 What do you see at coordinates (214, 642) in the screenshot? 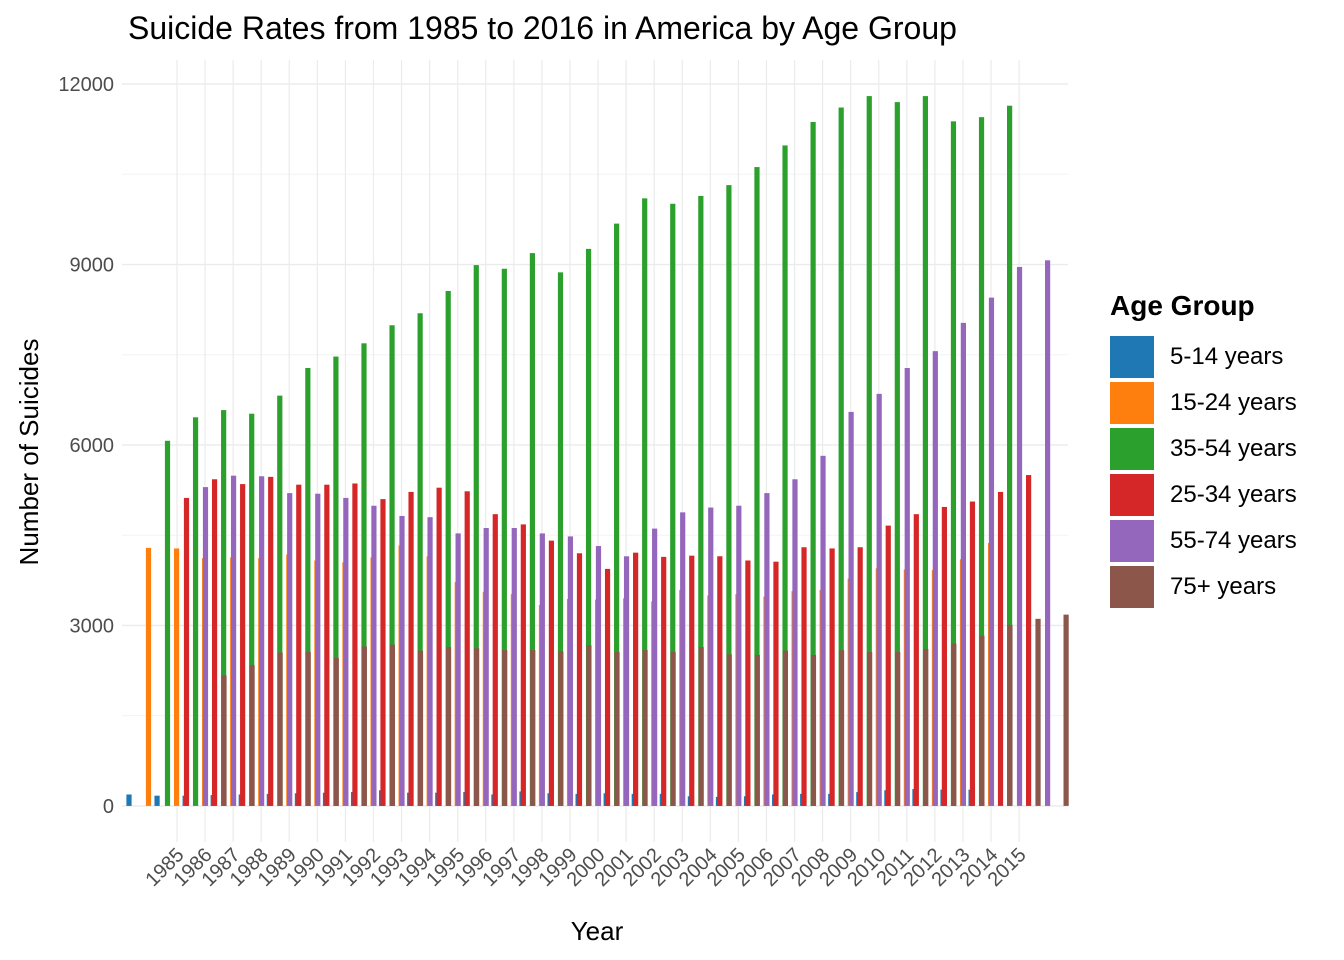
I see `bar-25-34-years-1986` at bounding box center [214, 642].